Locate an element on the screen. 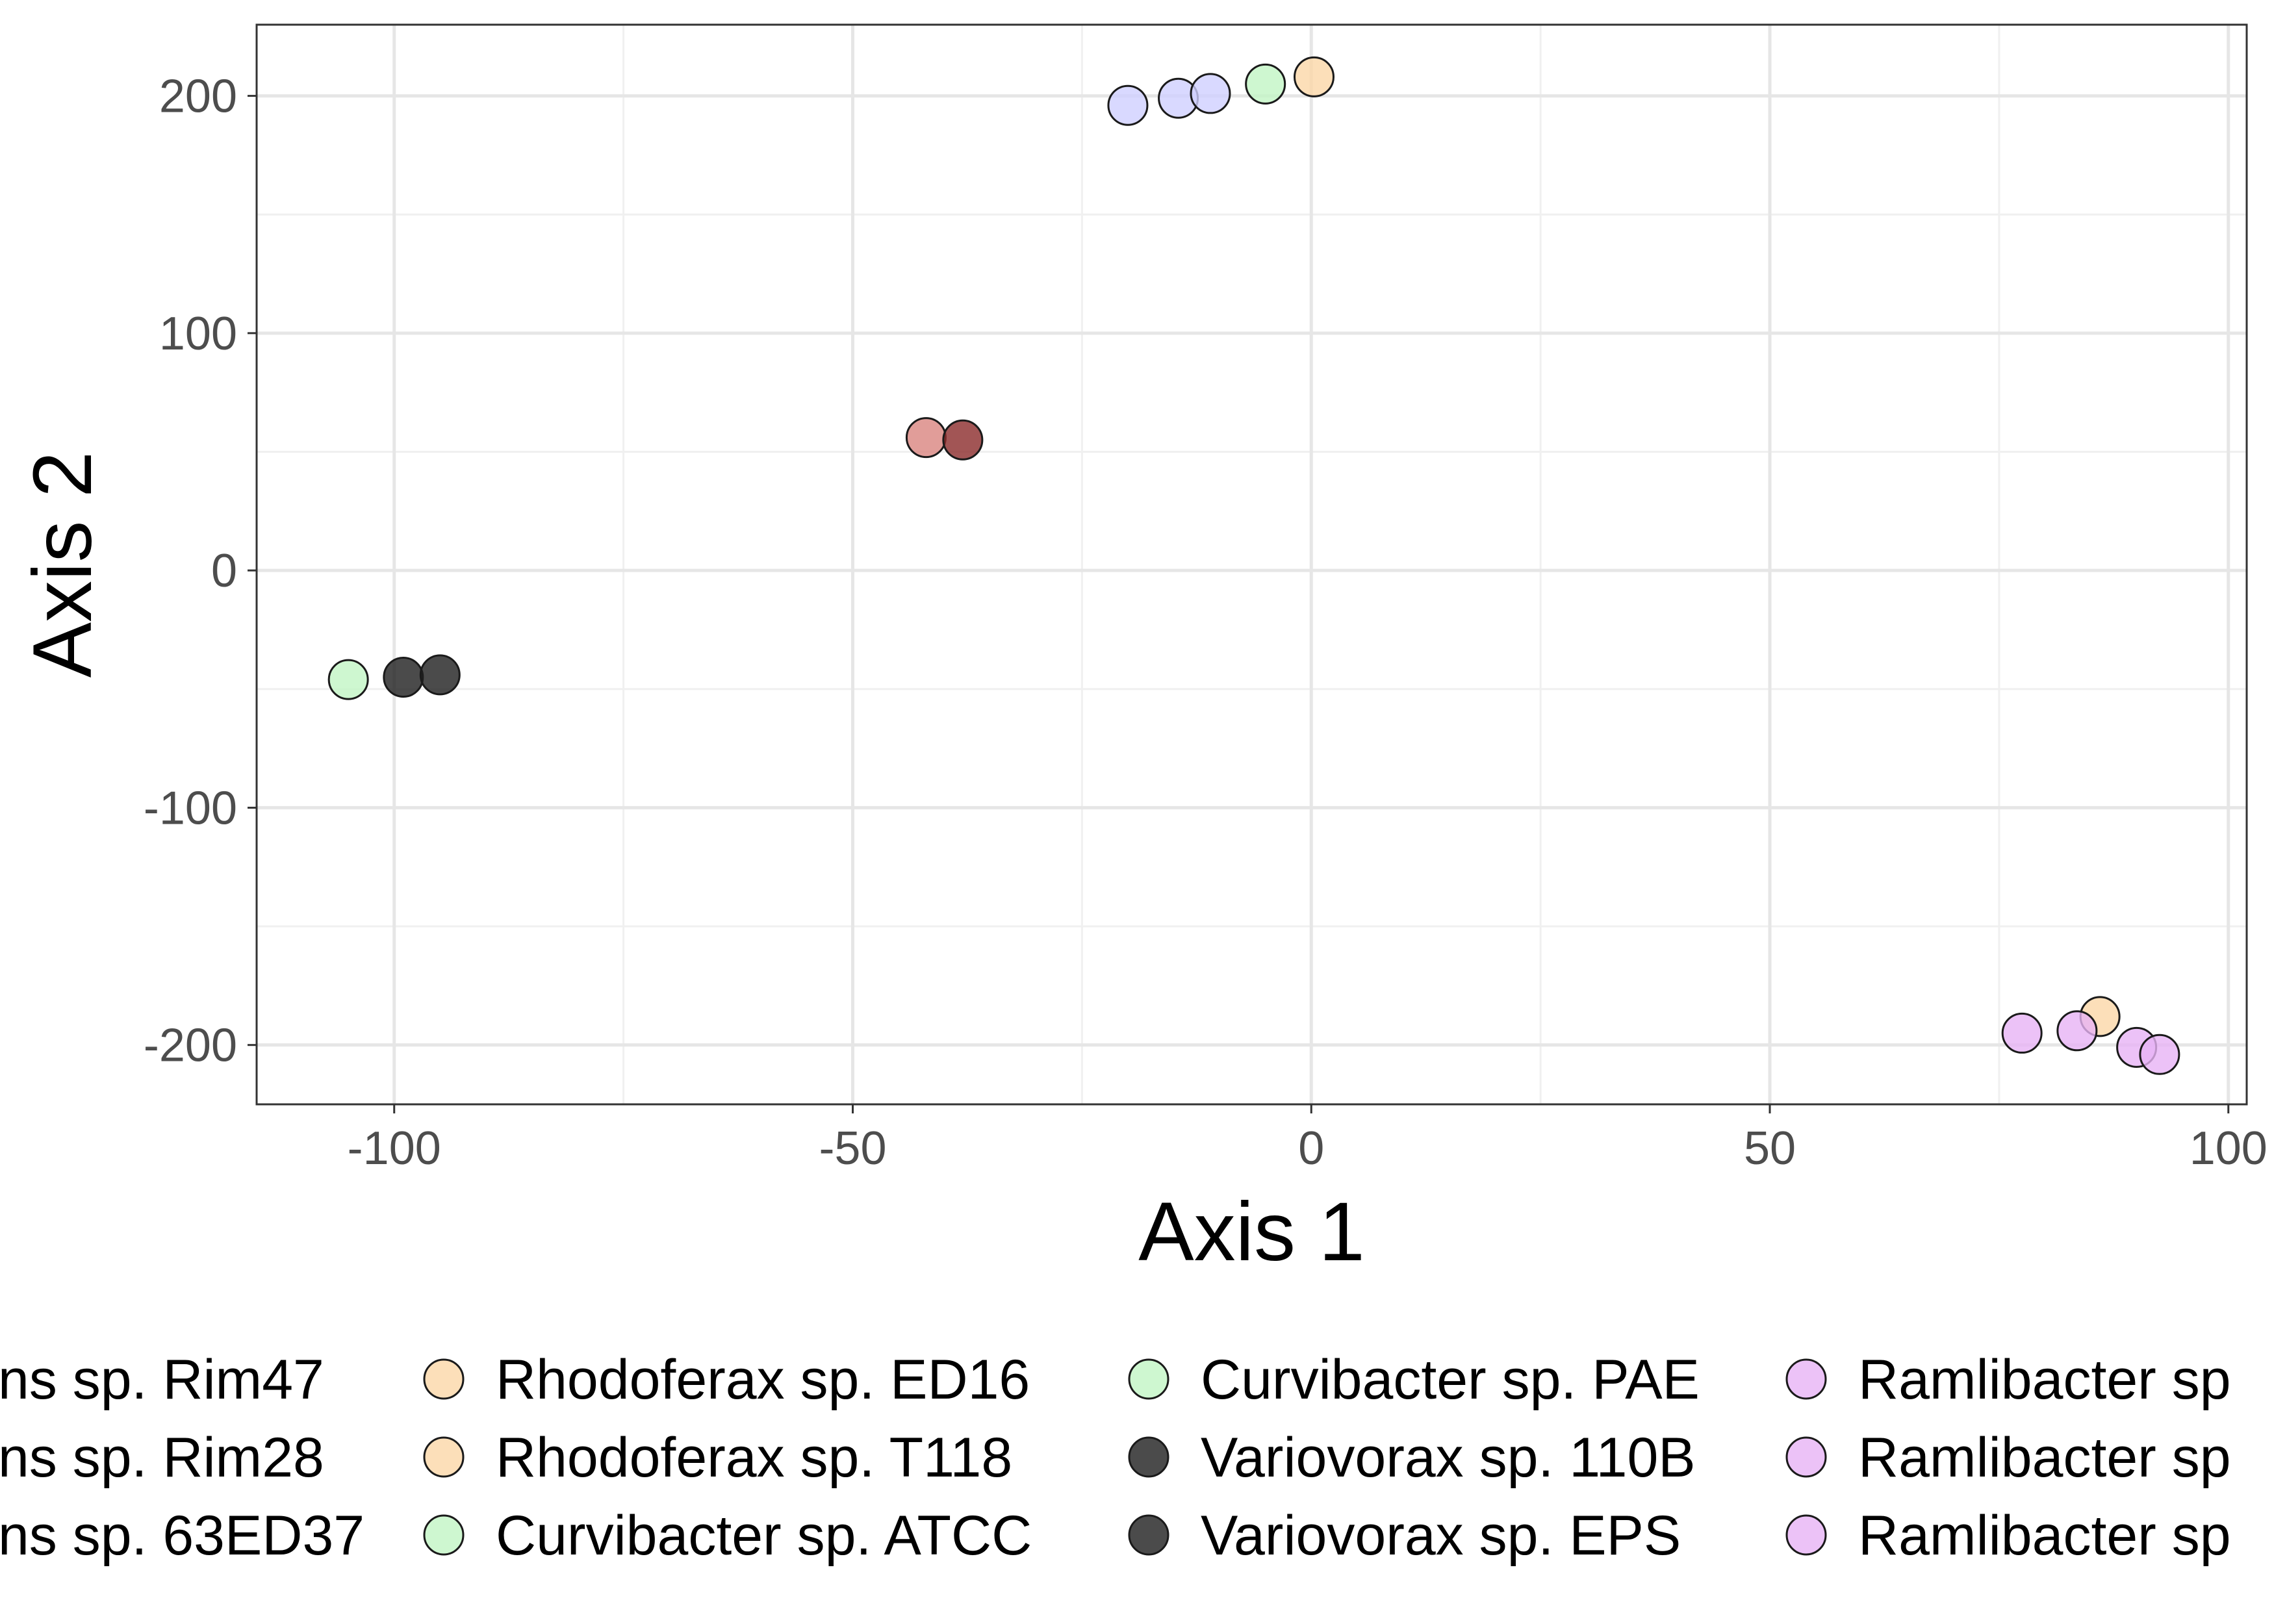 The image size is (2274, 1624). y-axis-title: Axis 2 is located at coordinates (62, 564).